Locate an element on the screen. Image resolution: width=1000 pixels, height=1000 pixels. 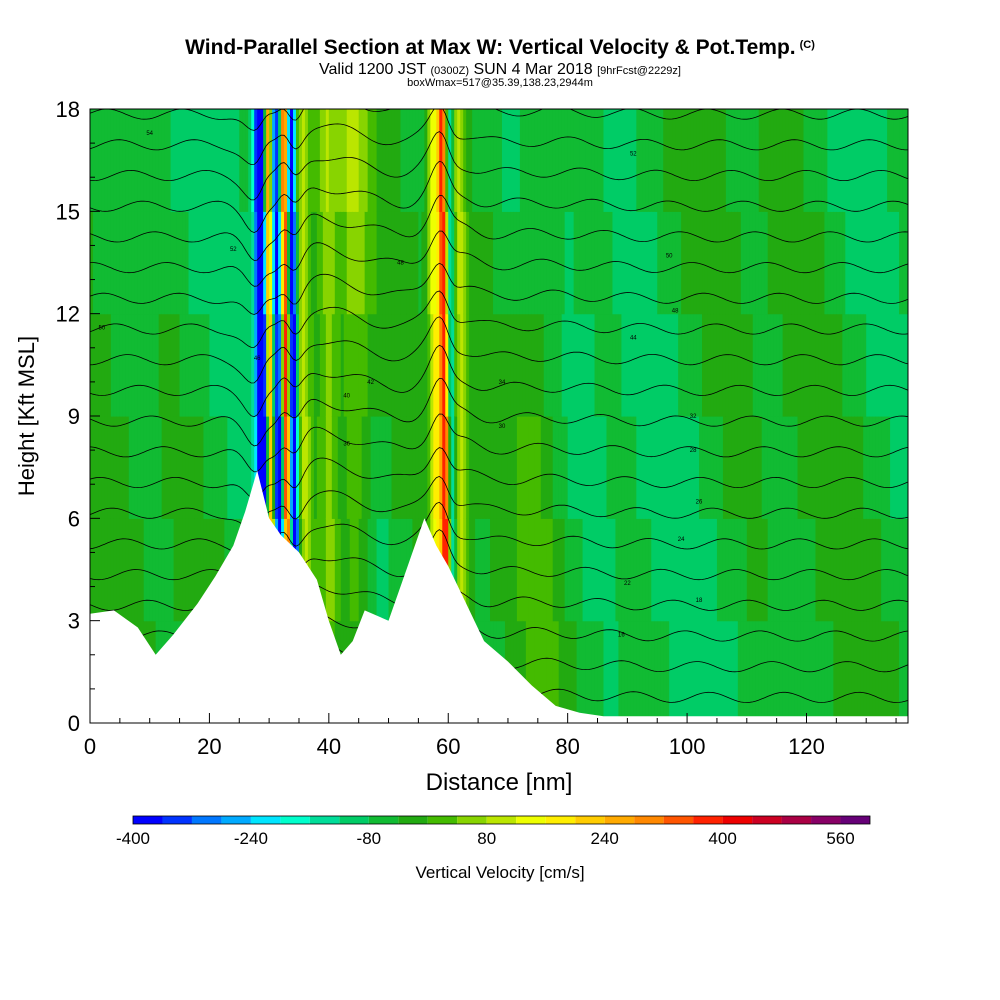
contour-label: 28 is located at coordinates (693, 451).